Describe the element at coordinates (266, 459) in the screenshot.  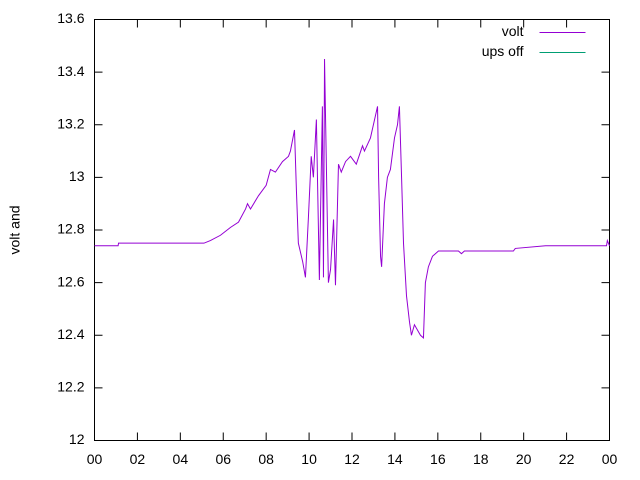
I see `x-tick-label: 08` at that location.